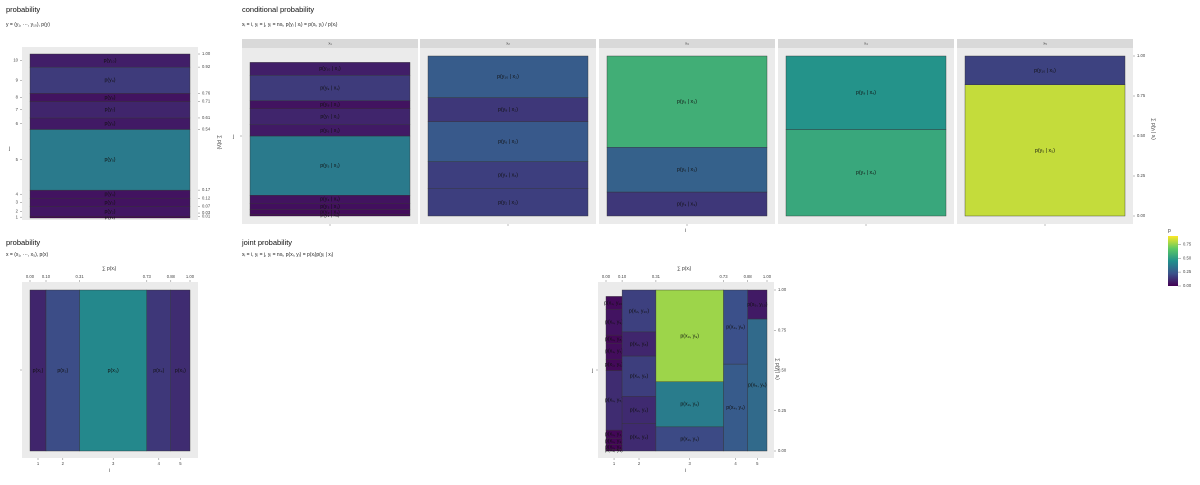  What do you see at coordinates (330, 207) in the screenshot?
I see `p2-bar-label: p(y₃ | x₁)` at bounding box center [330, 207].